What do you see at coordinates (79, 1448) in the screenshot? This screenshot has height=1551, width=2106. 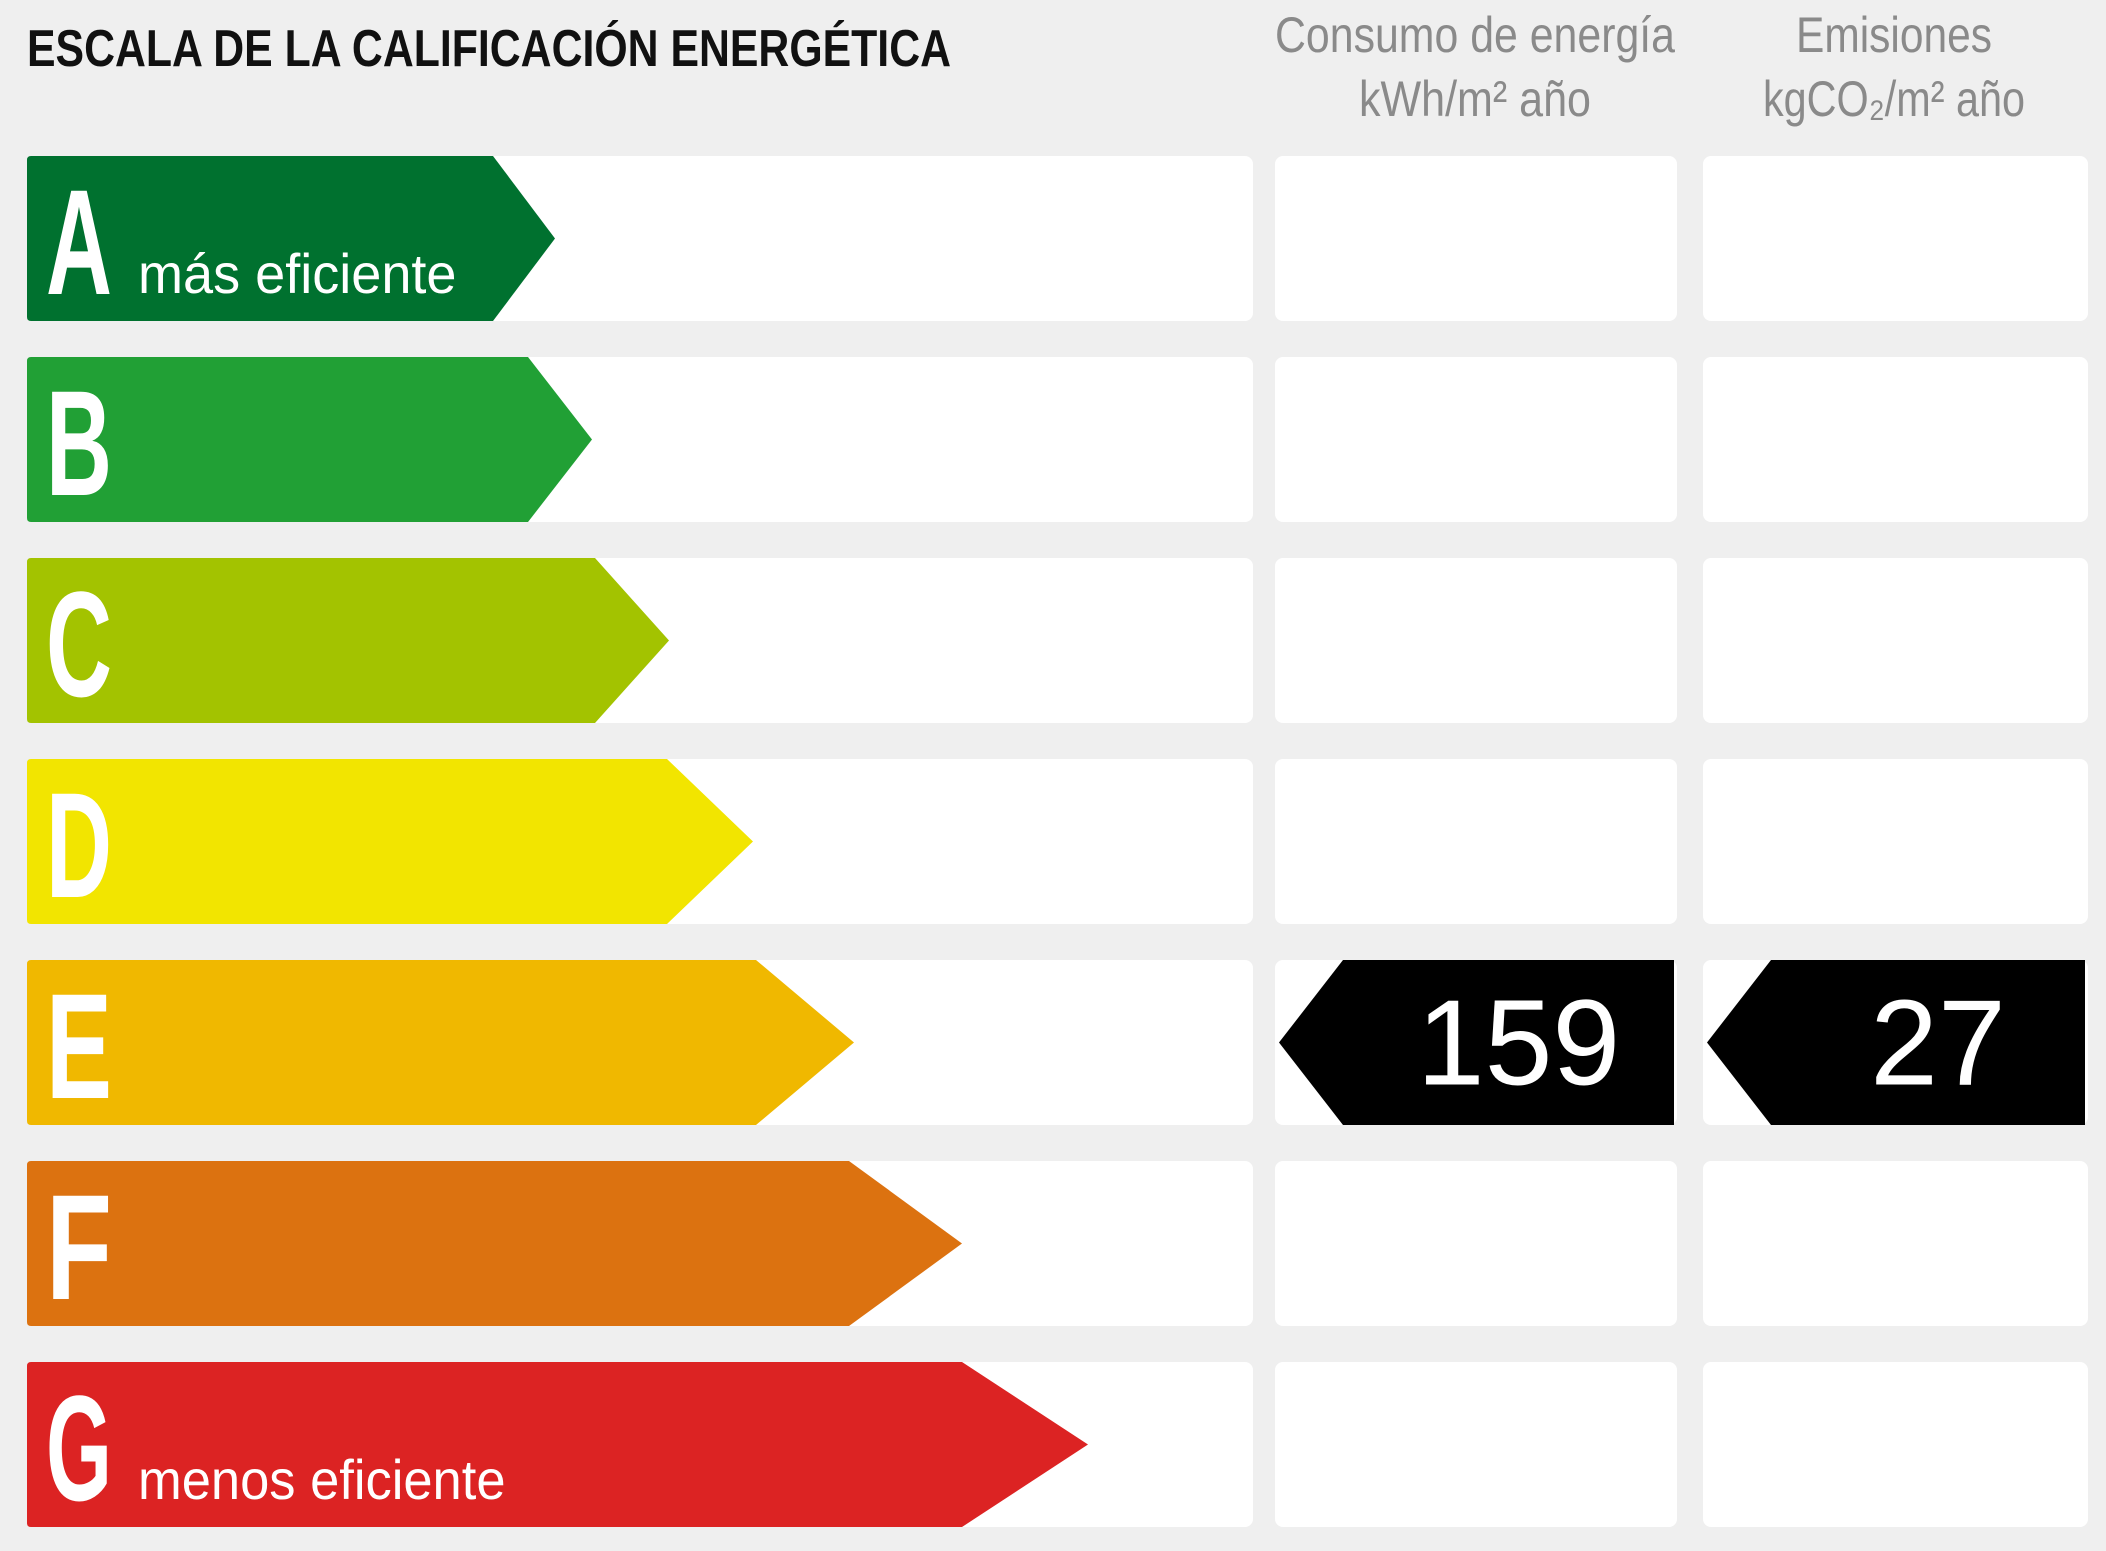 I see `rating-letter: G` at bounding box center [79, 1448].